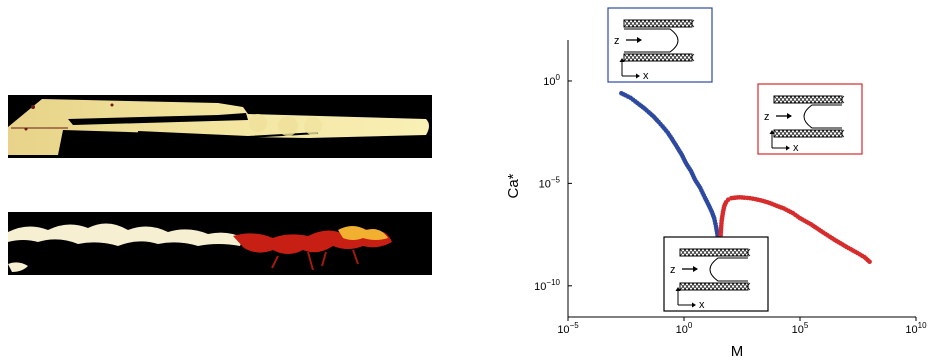  I want to click on y-tick-label: 10⁻¹⁰, so click(547, 285).